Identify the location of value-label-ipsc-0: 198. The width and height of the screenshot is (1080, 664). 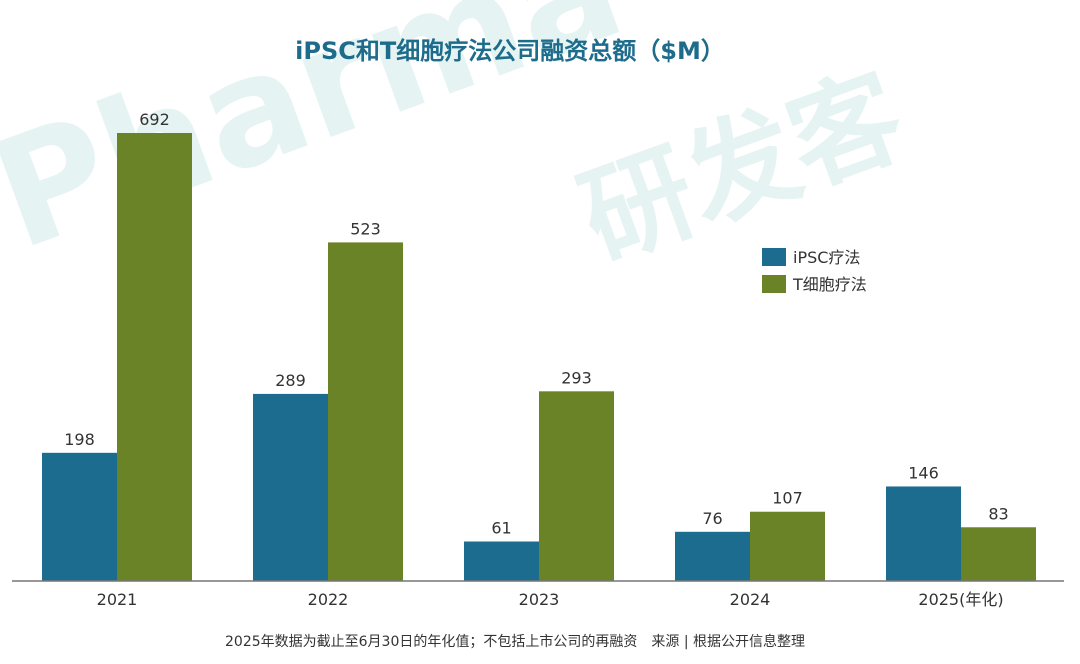
(79, 439).